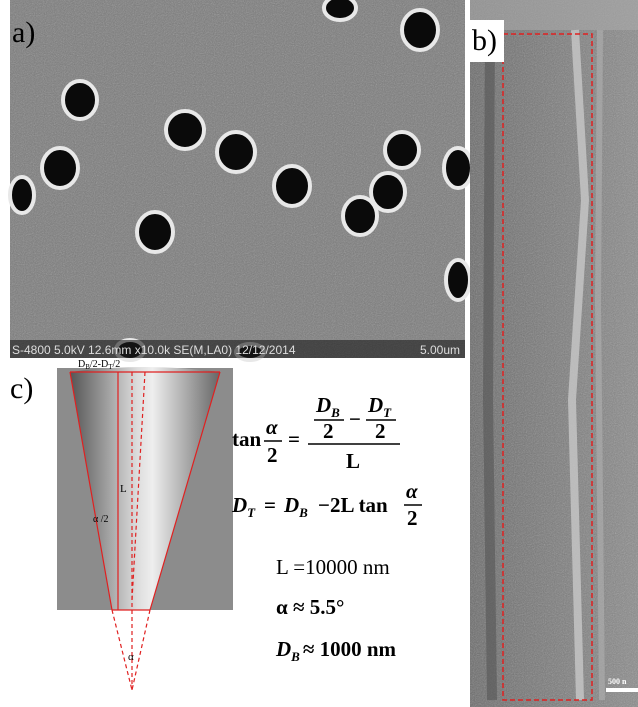 This screenshot has height=707, width=638. I want to click on equation-5: DB ≈ 1000 nm, so click(336, 650).